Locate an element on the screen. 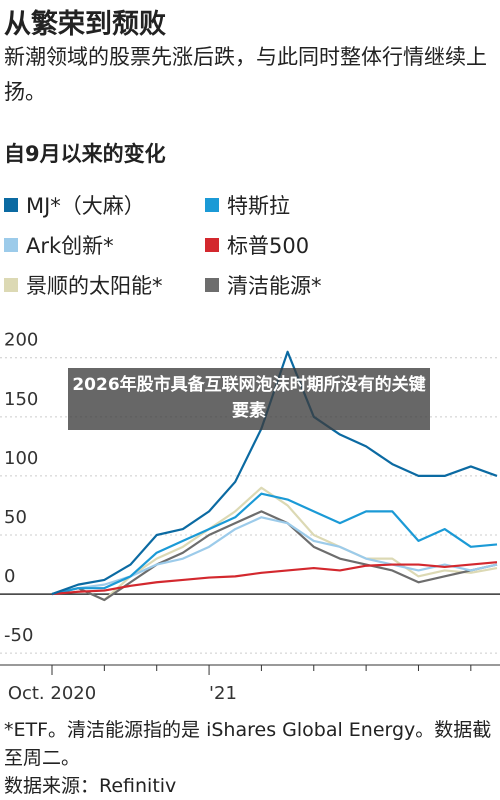  legend-item: Ark创新* is located at coordinates (59, 245).